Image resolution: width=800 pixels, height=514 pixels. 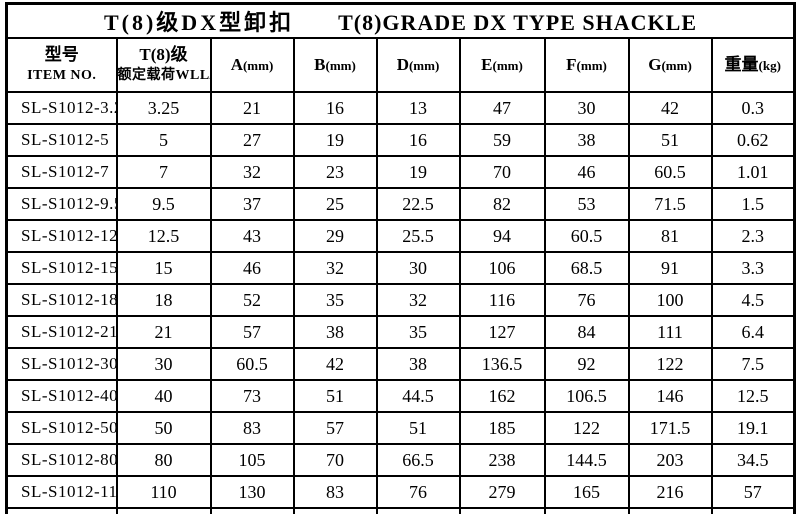 I want to click on cell-value: 44.5, so click(x=418, y=396).